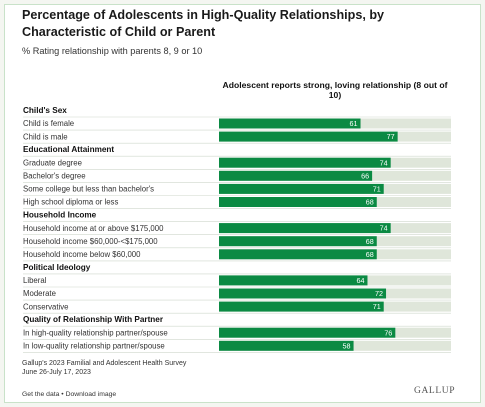 The height and width of the screenshot is (407, 485). What do you see at coordinates (90, 241) in the screenshot?
I see `row-label: Household income $60,000-<$175,000` at bounding box center [90, 241].